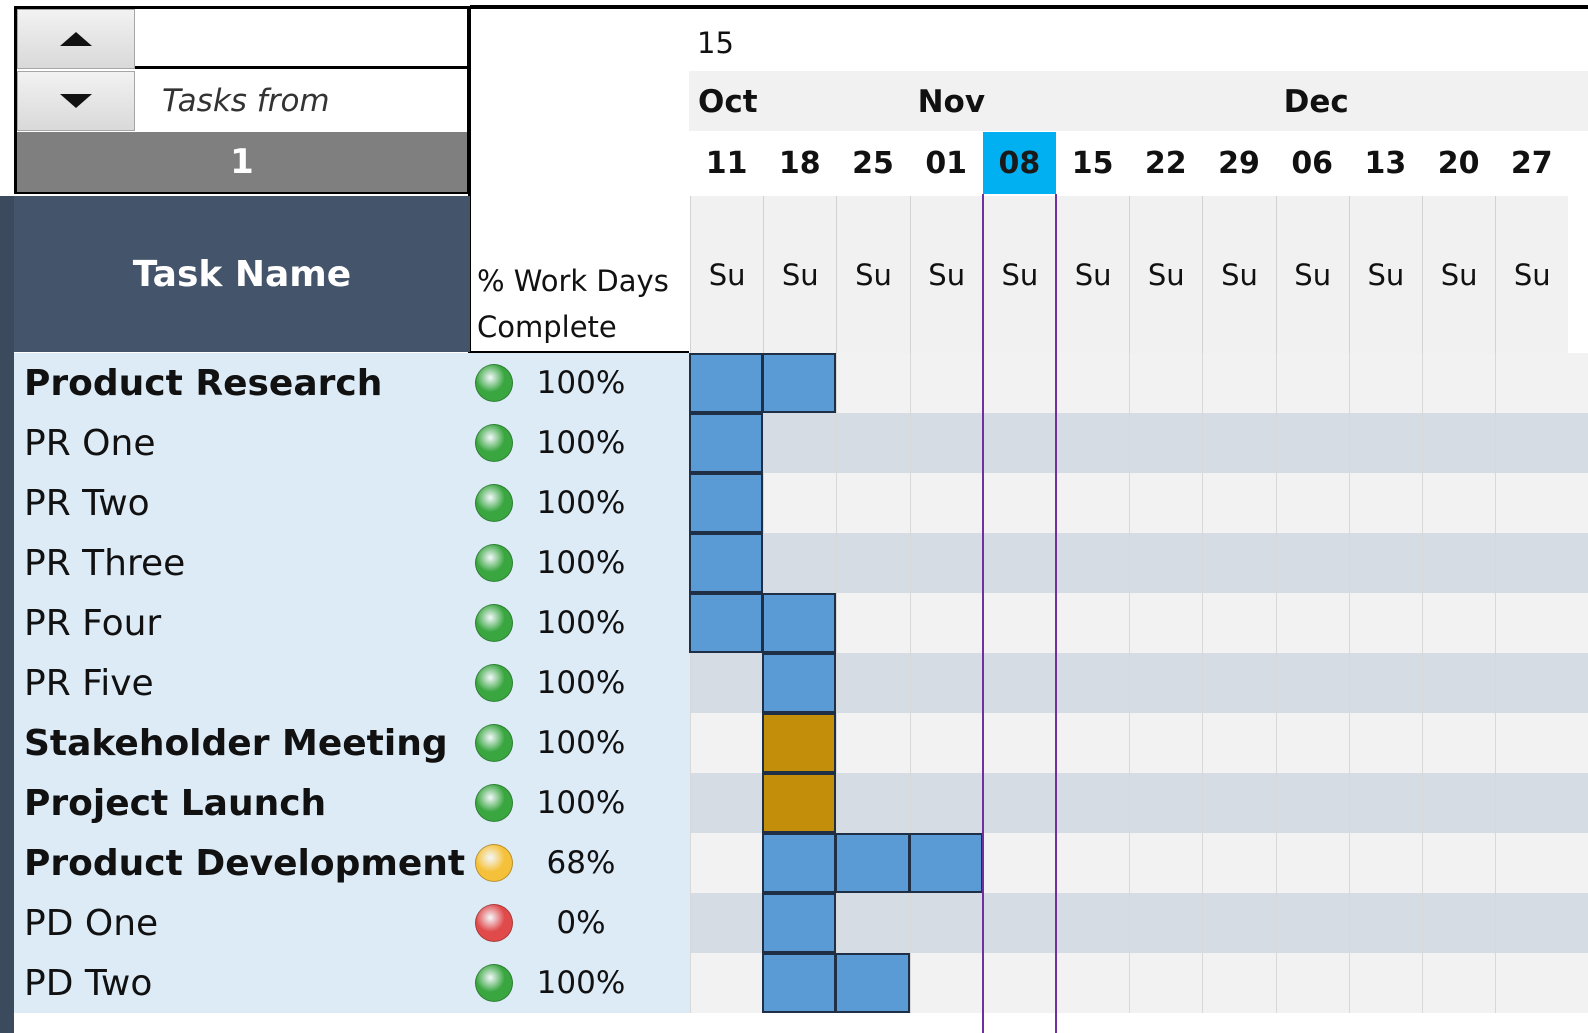 This screenshot has width=1588, height=1033. Describe the element at coordinates (76, 39) in the screenshot. I see `scroll-up-button` at that location.